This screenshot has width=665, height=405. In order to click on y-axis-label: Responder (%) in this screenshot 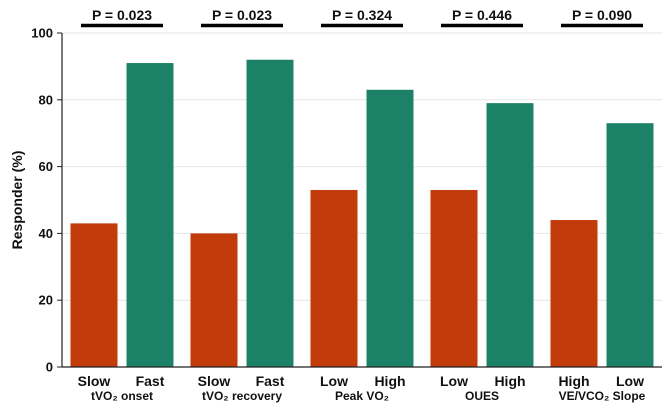, I will do `click(17, 200)`.